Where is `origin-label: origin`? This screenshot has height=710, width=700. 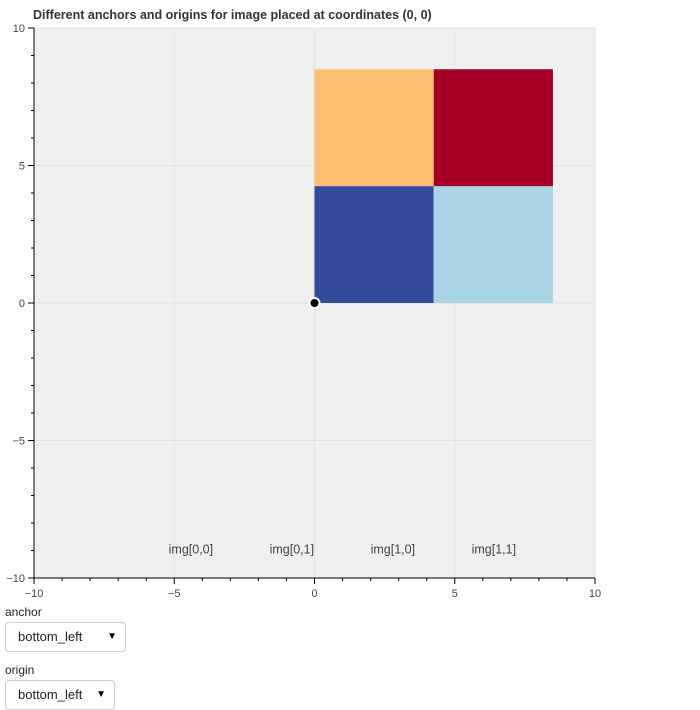 origin-label: origin is located at coordinates (20, 670).